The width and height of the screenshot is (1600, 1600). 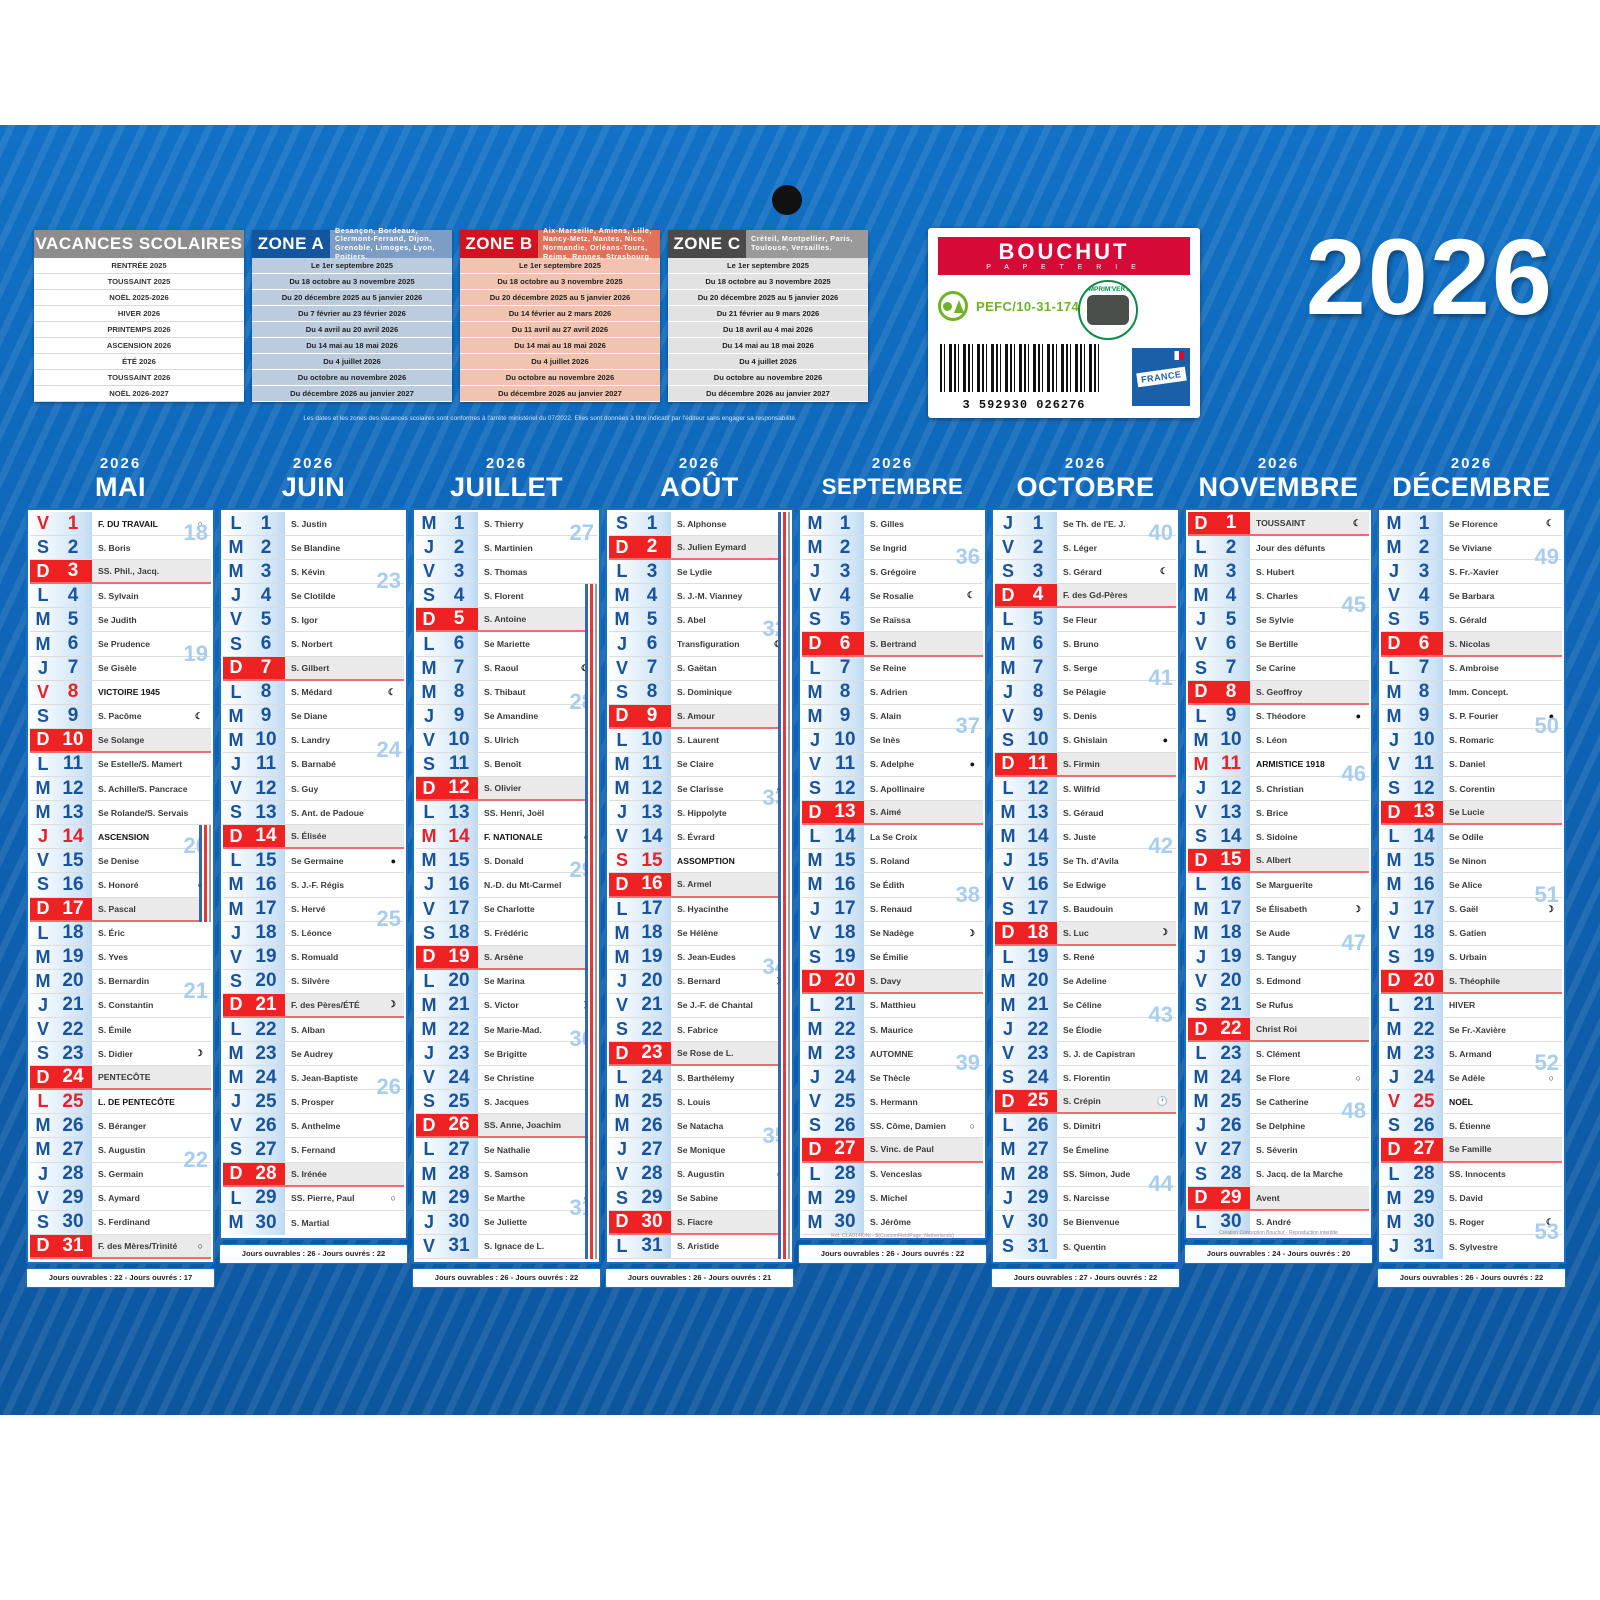 What do you see at coordinates (892, 1222) in the screenshot?
I see `day-row: M 30 S. Jérôme` at bounding box center [892, 1222].